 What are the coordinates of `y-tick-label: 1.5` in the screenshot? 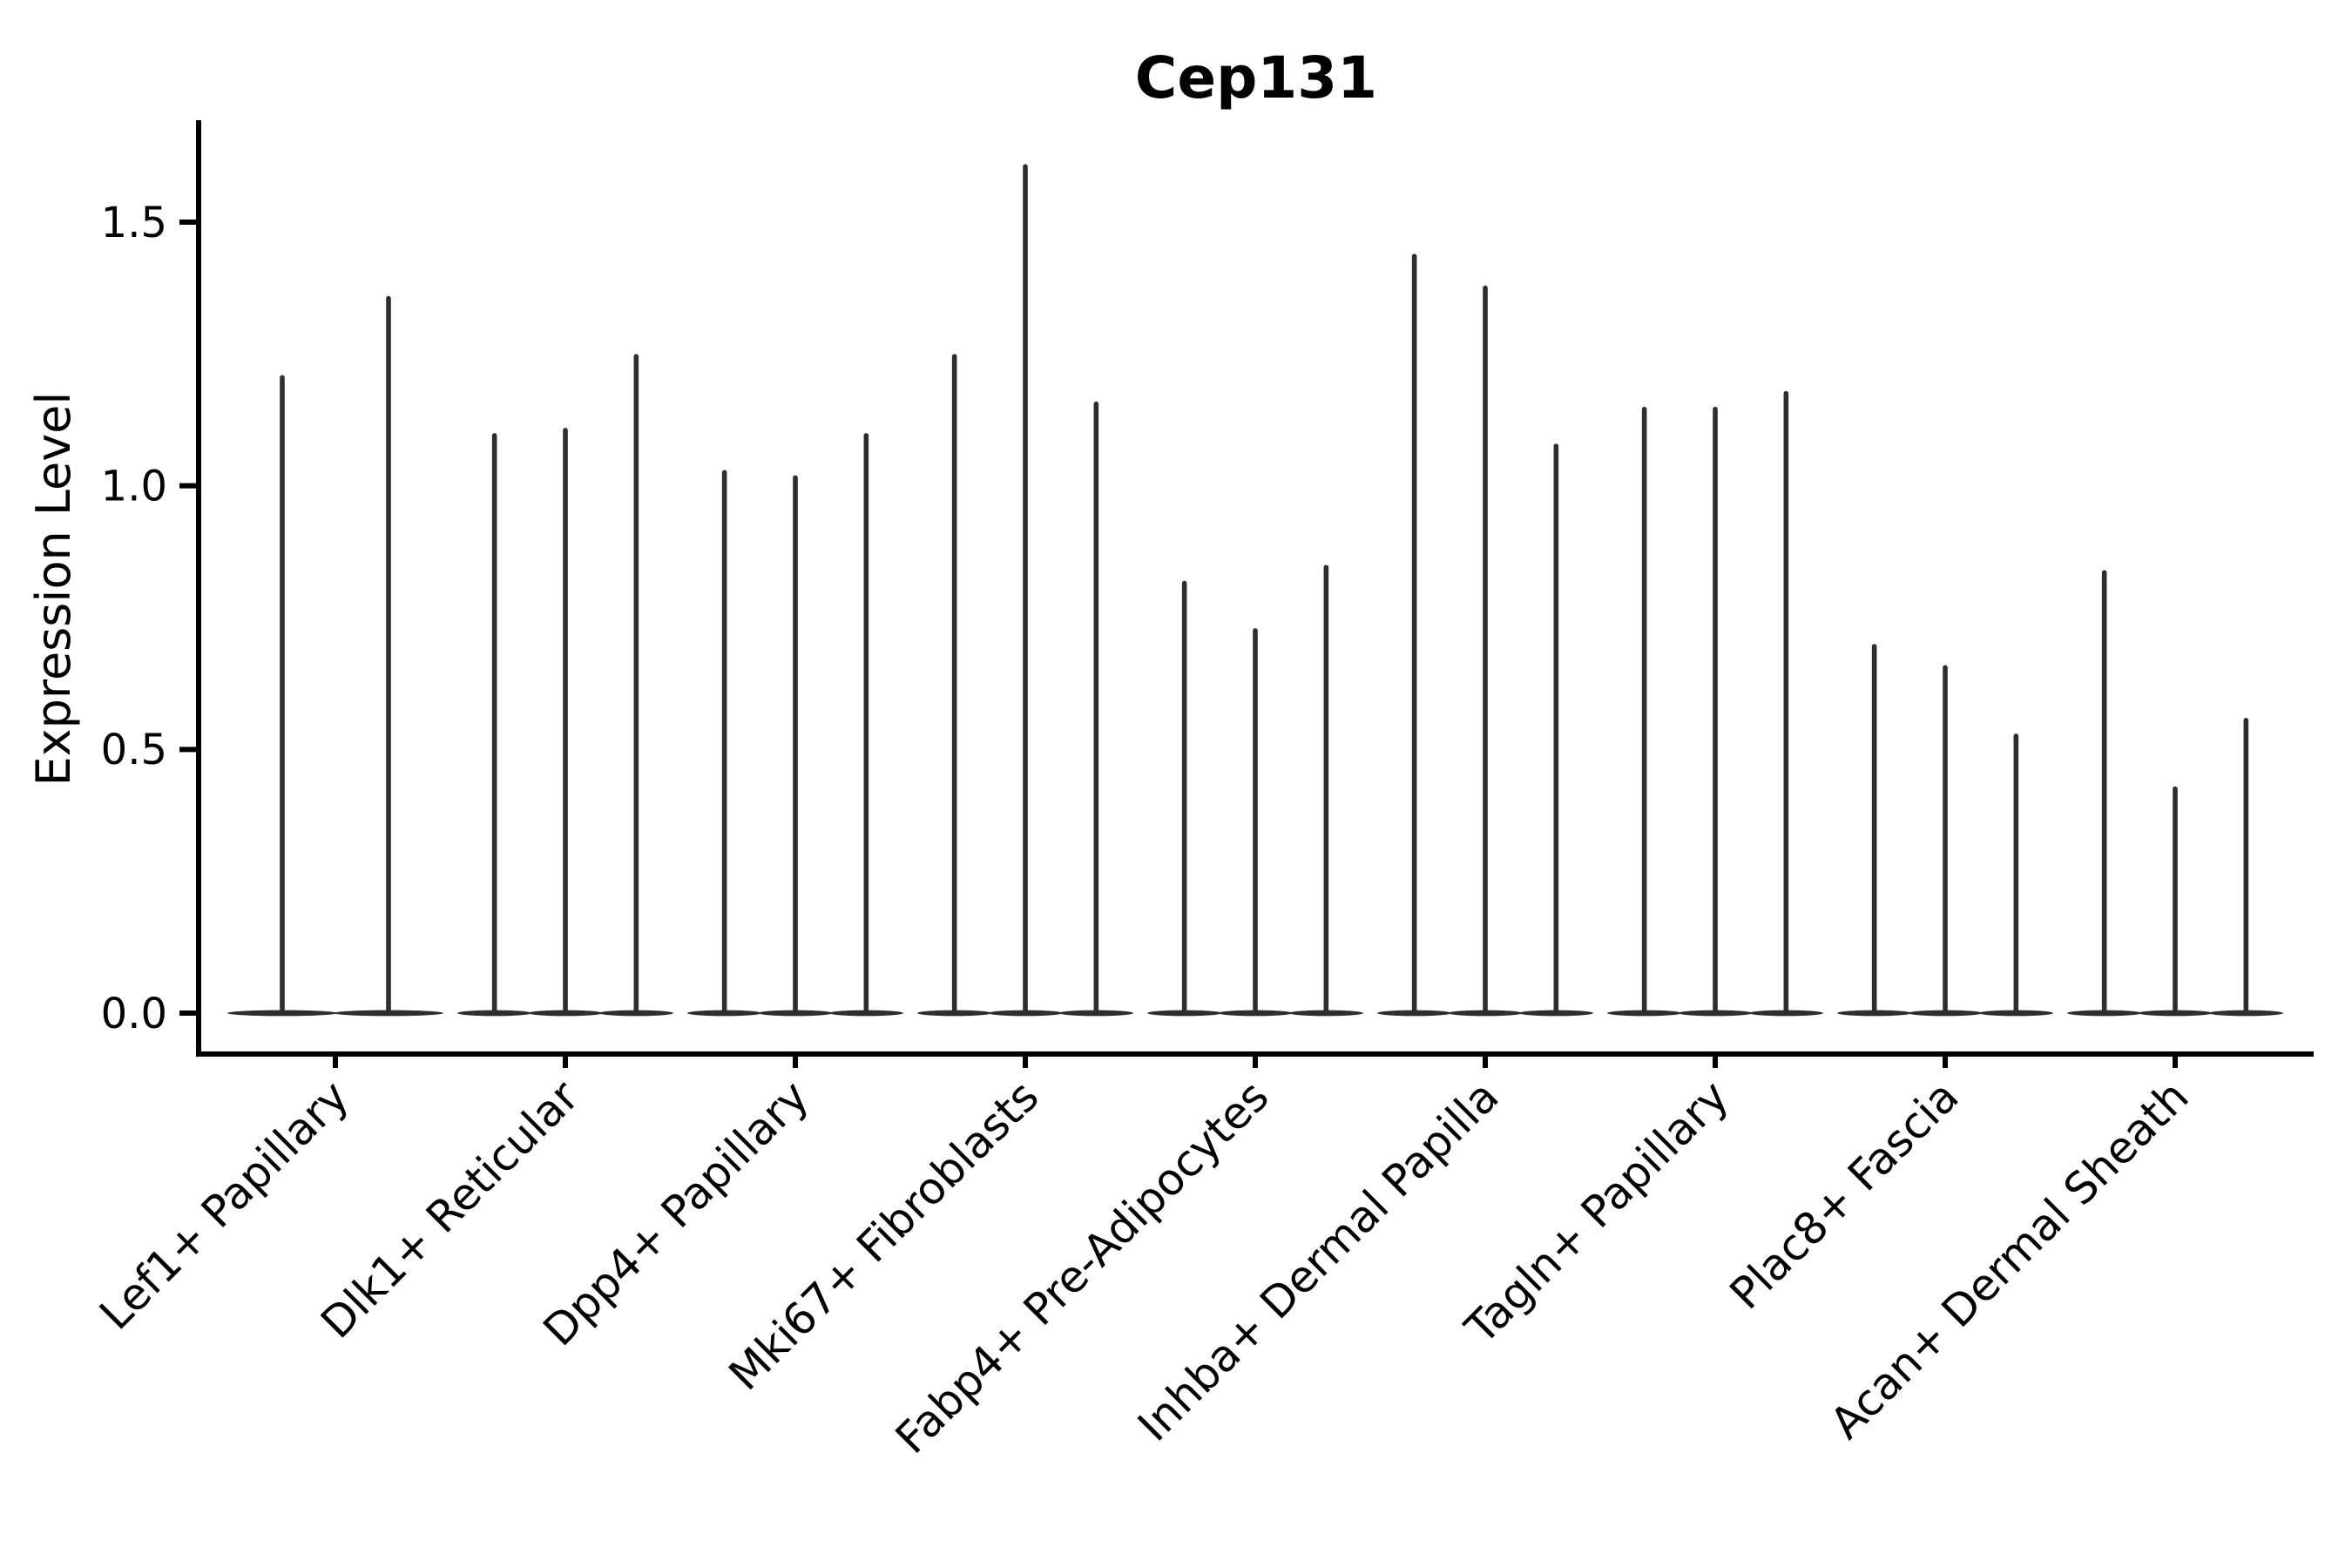 It's located at (134, 223).